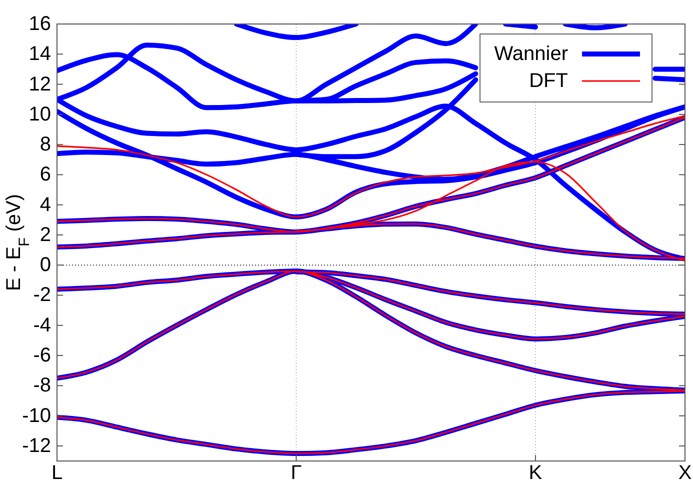  What do you see at coordinates (535, 471) in the screenshot?
I see `x-tick-label: K` at bounding box center [535, 471].